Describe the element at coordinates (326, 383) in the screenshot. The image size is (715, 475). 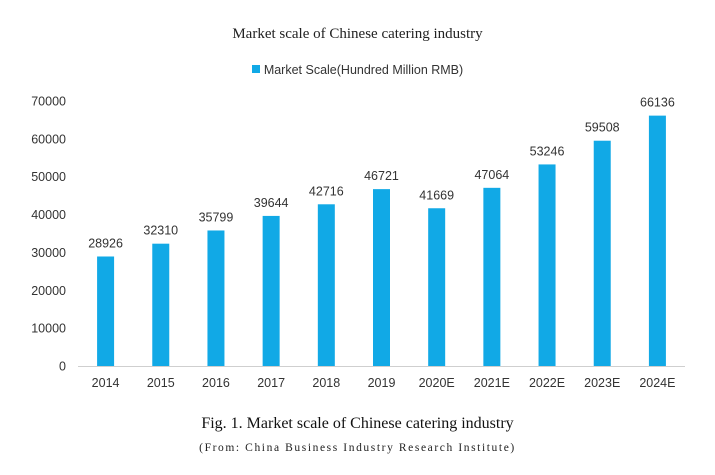
I see `x-tick-label: 2018` at that location.